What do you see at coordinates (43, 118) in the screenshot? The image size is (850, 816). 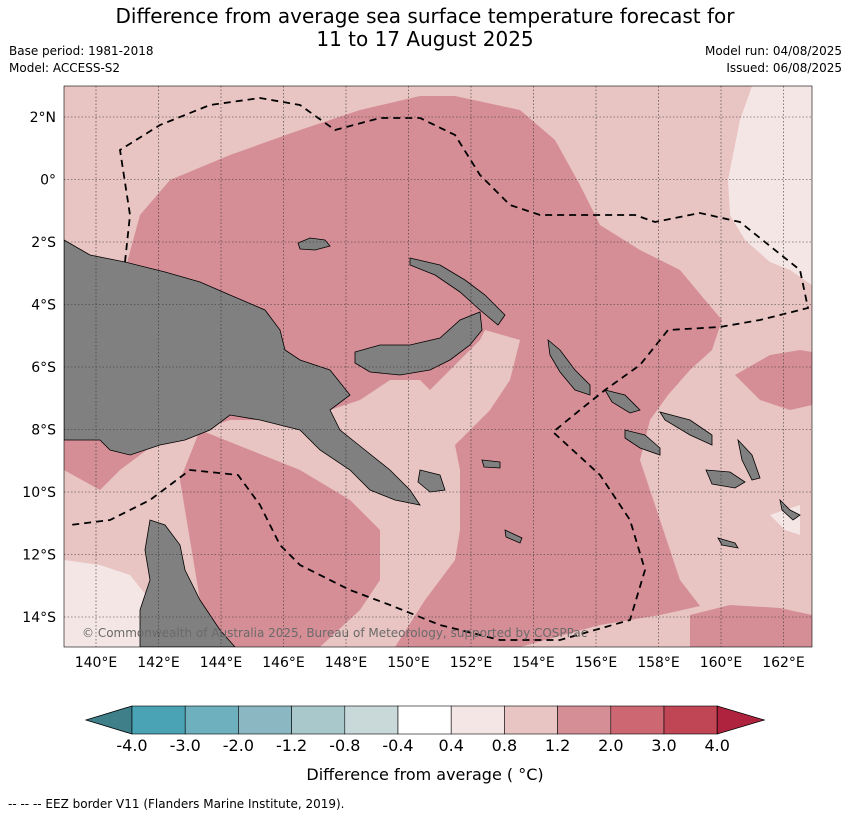 I see `latitude-tick-label: 2°N` at bounding box center [43, 118].